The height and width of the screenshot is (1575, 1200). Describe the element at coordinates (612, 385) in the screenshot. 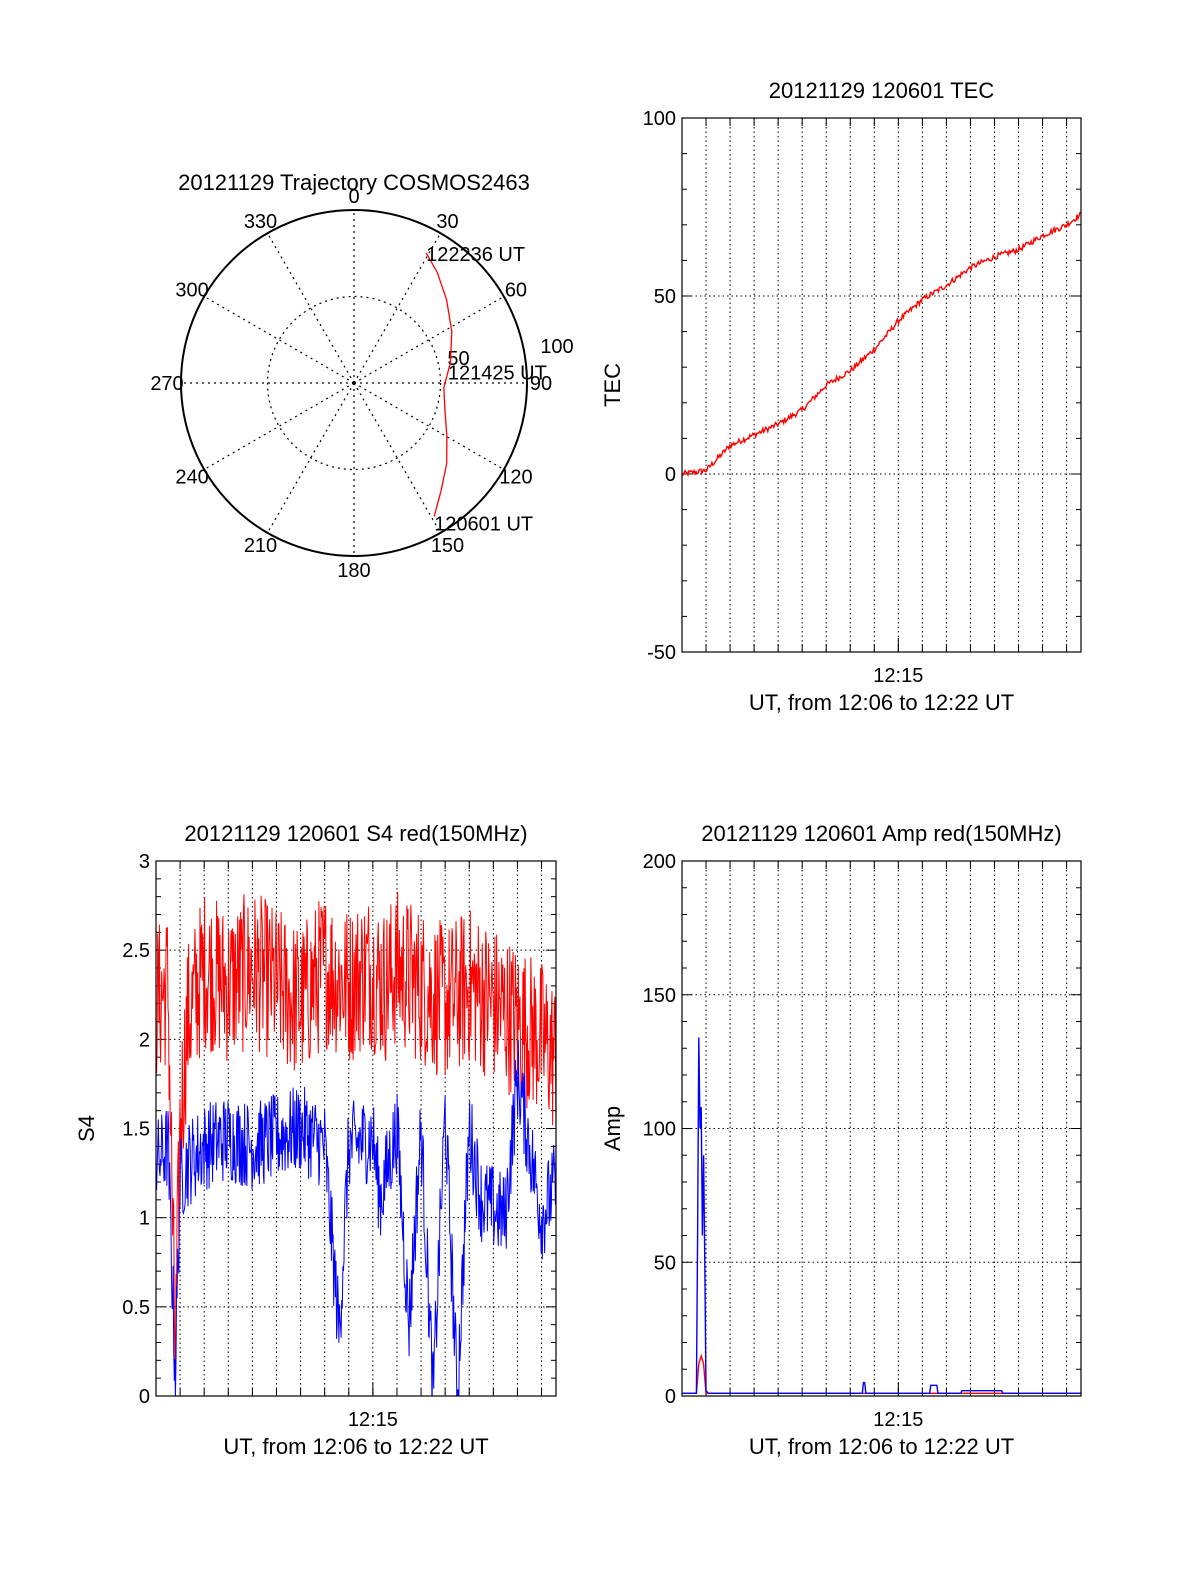

I see `y-axis-label: TEC` at that location.